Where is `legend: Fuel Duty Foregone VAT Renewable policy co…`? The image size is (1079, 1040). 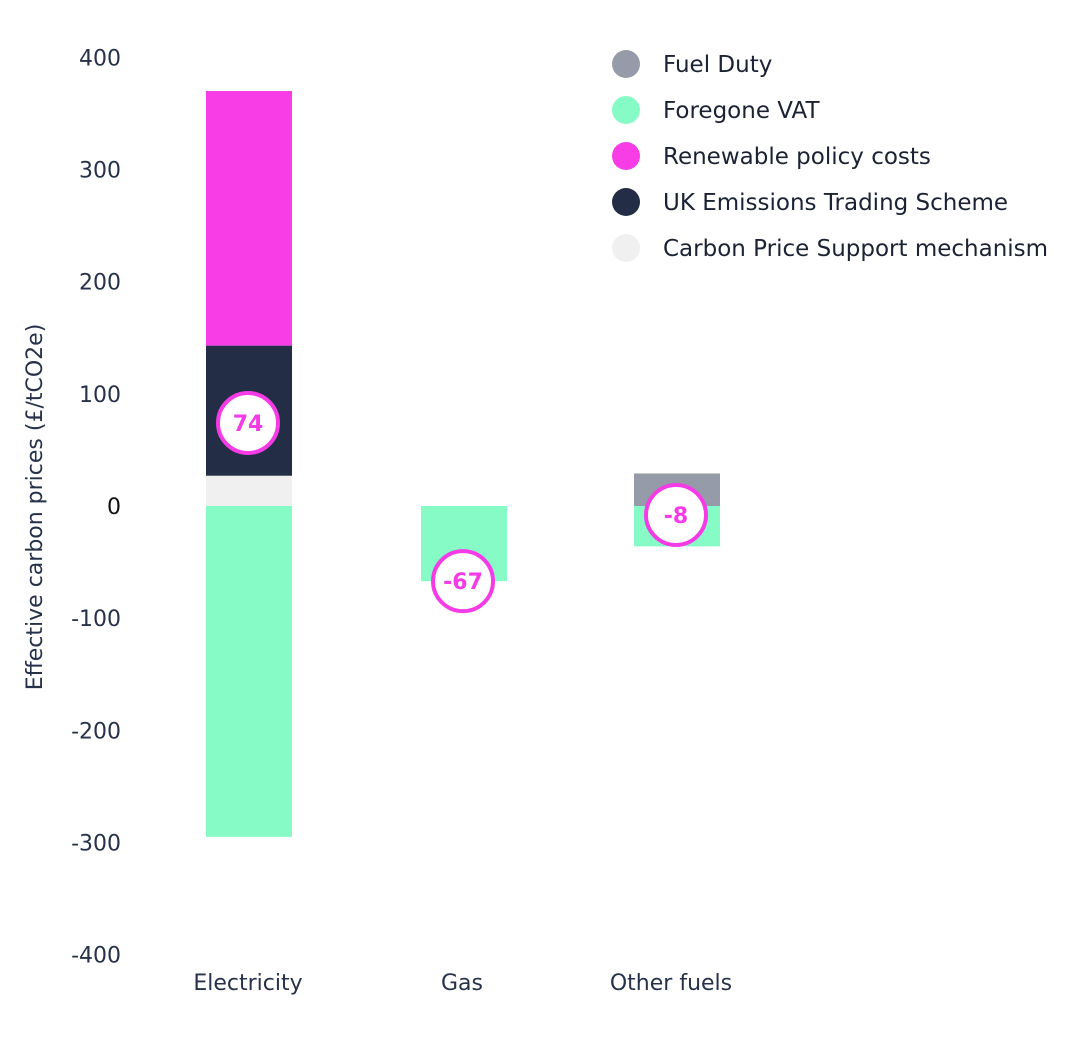 legend: Fuel Duty Foregone VAT Renewable policy co… is located at coordinates (830, 156).